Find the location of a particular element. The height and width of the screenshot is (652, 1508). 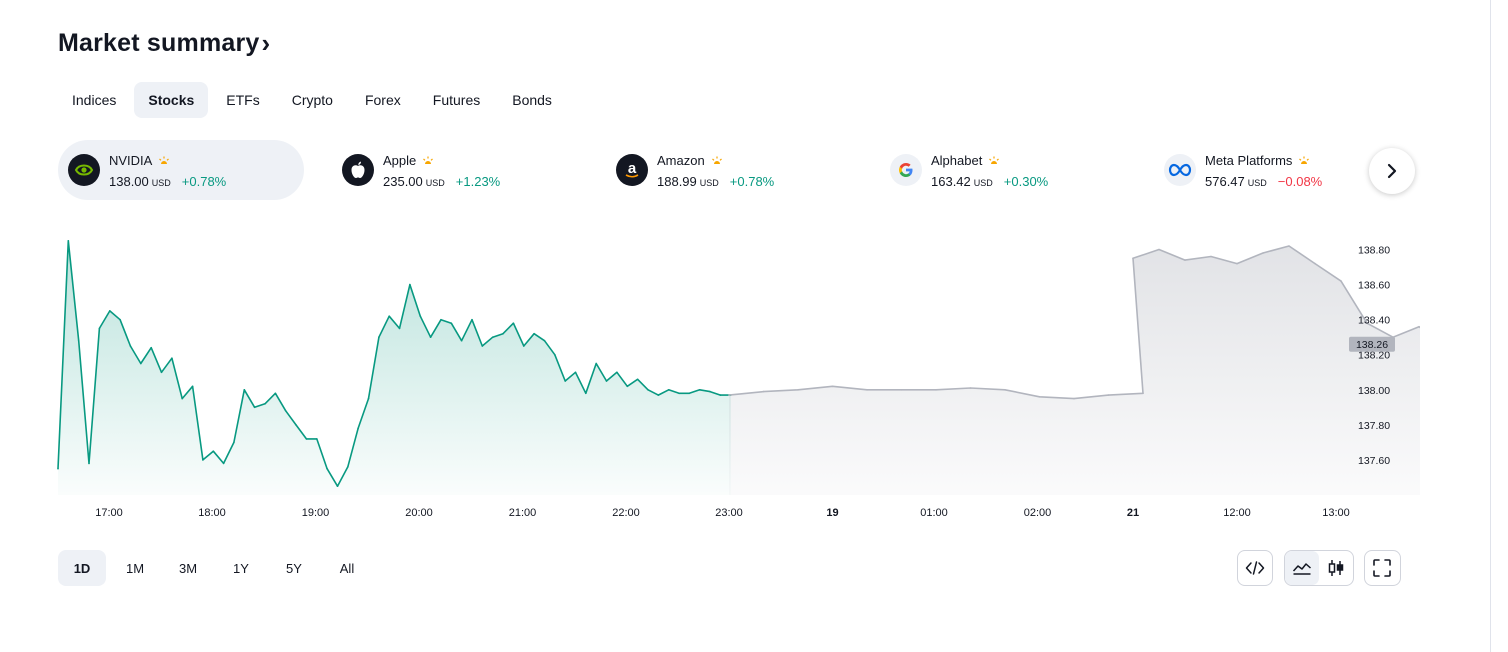

range-1m: 1M is located at coordinates (135, 568).